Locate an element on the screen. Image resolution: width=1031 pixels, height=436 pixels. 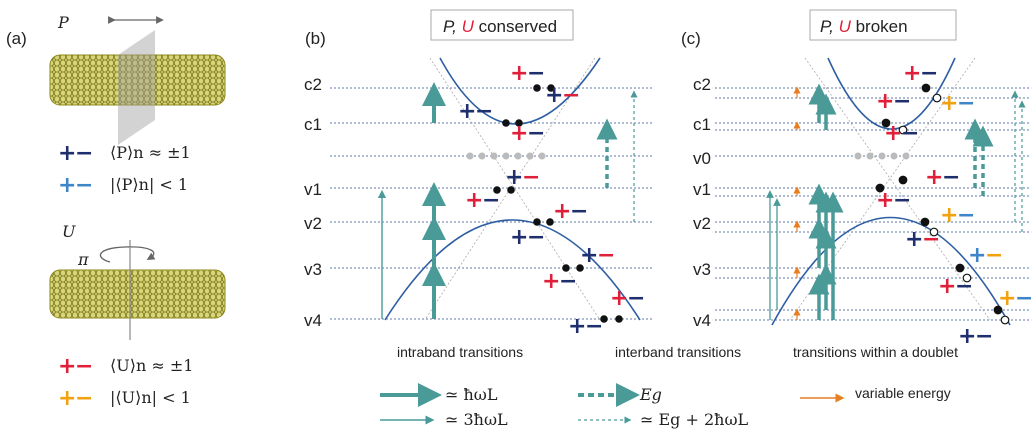
sign-c-c1a-minus: − is located at coordinates (910, 133).